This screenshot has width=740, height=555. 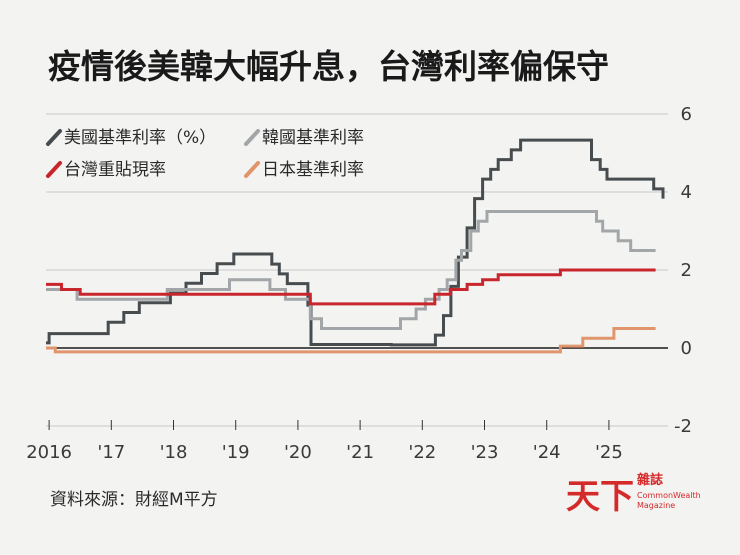 What do you see at coordinates (686, 114) in the screenshot?
I see `y-tick-label: 6` at bounding box center [686, 114].